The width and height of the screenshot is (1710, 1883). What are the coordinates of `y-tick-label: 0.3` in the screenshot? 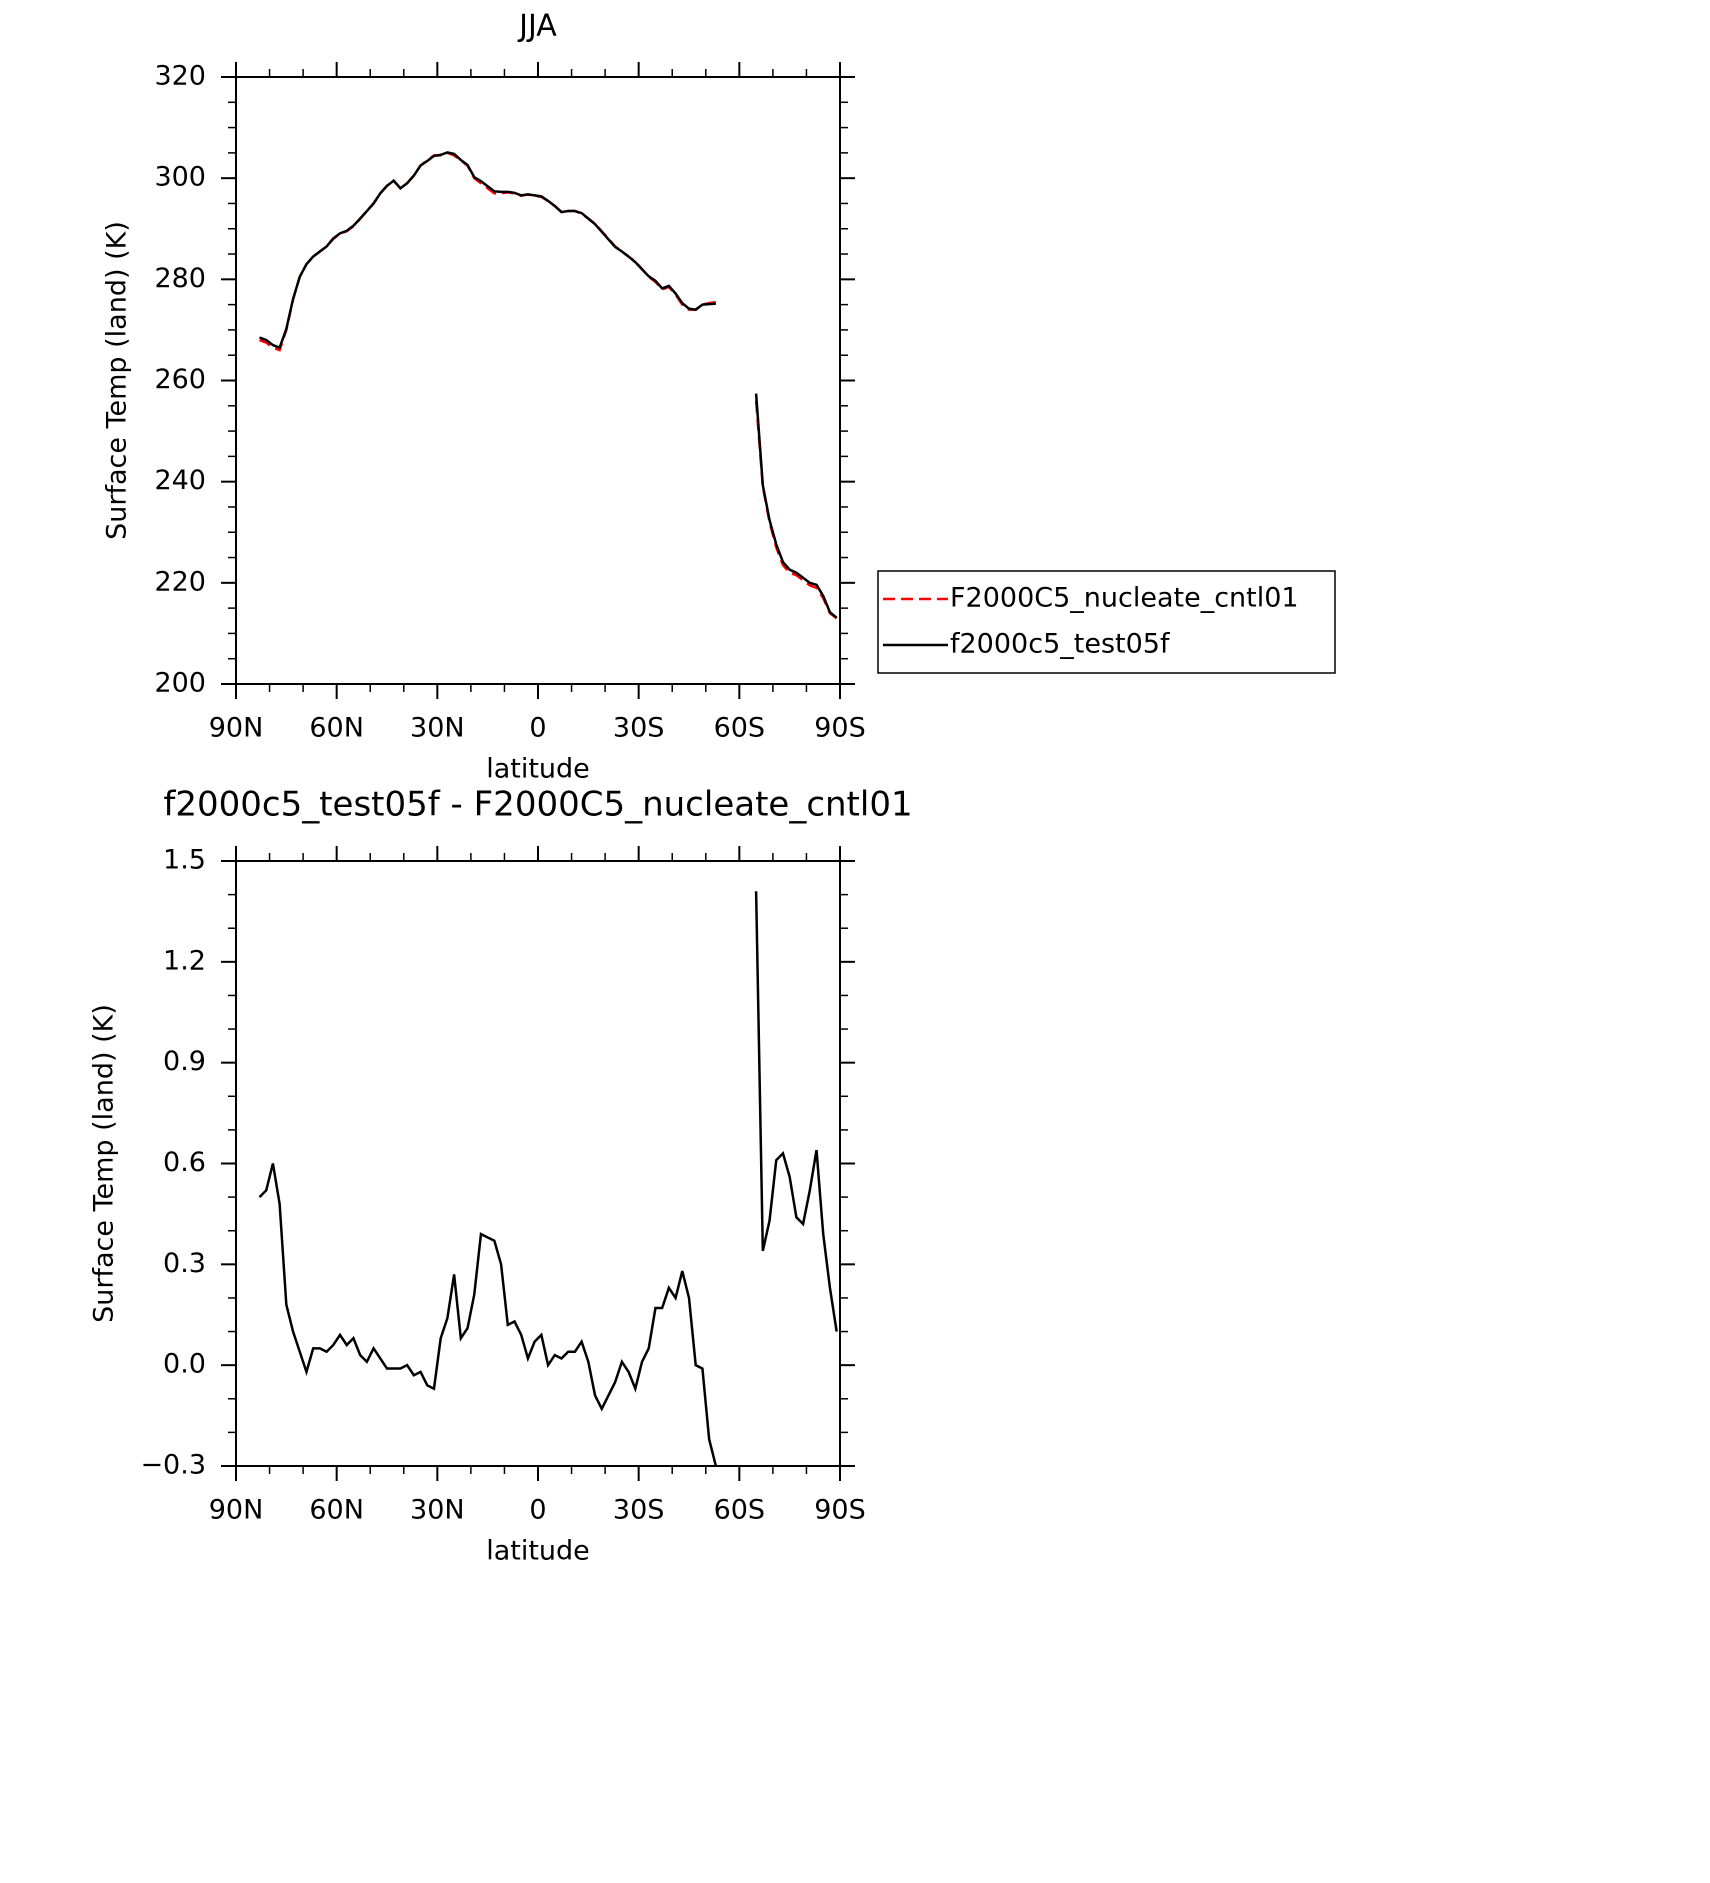 It's located at (184, 1263).